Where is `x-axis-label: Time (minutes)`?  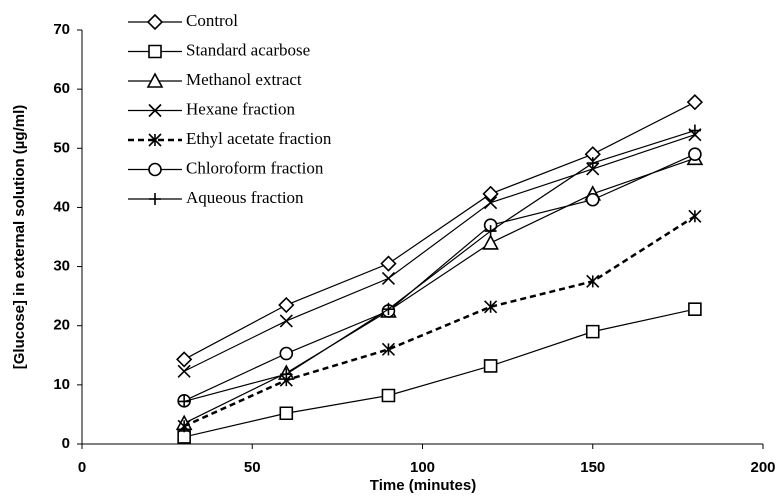 x-axis-label: Time (minutes) is located at coordinates (423, 485).